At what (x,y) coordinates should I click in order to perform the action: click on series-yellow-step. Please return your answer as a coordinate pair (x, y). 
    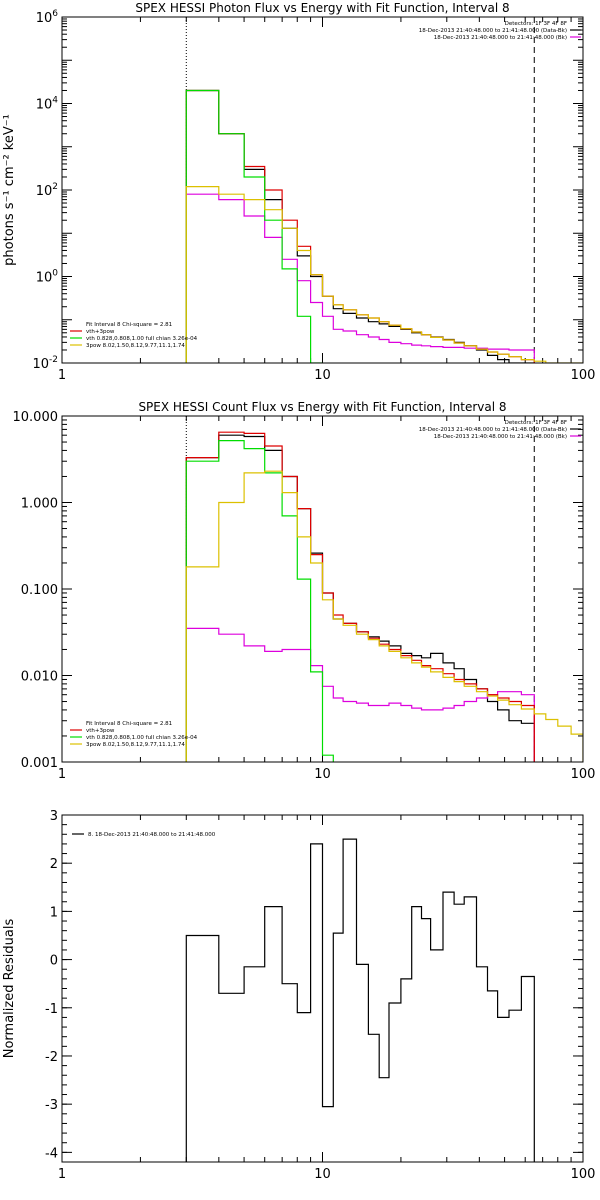
    Looking at the image, I should click on (384, 274).